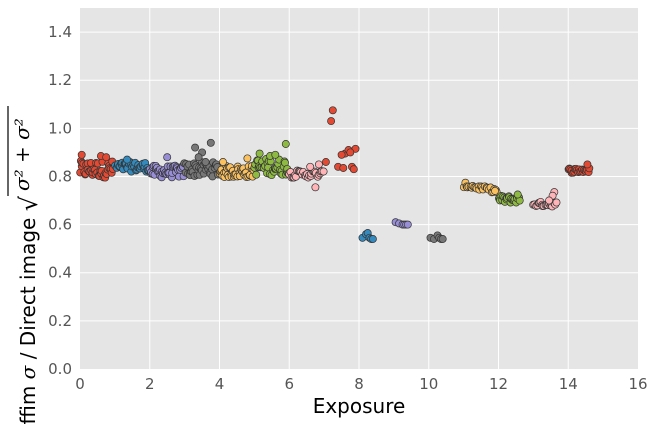 This screenshot has height=424, width=655. I want to click on x-tick-label: 4, so click(220, 384).